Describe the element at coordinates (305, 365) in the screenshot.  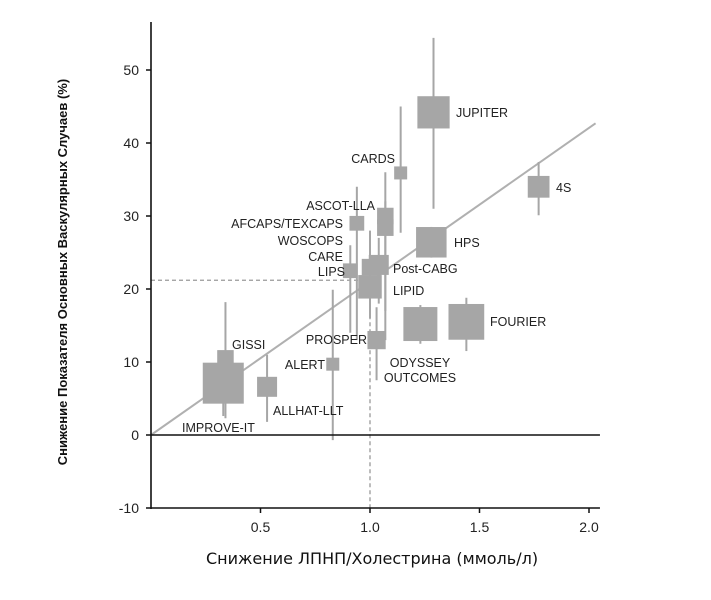
I see `study-label: ALERT` at that location.